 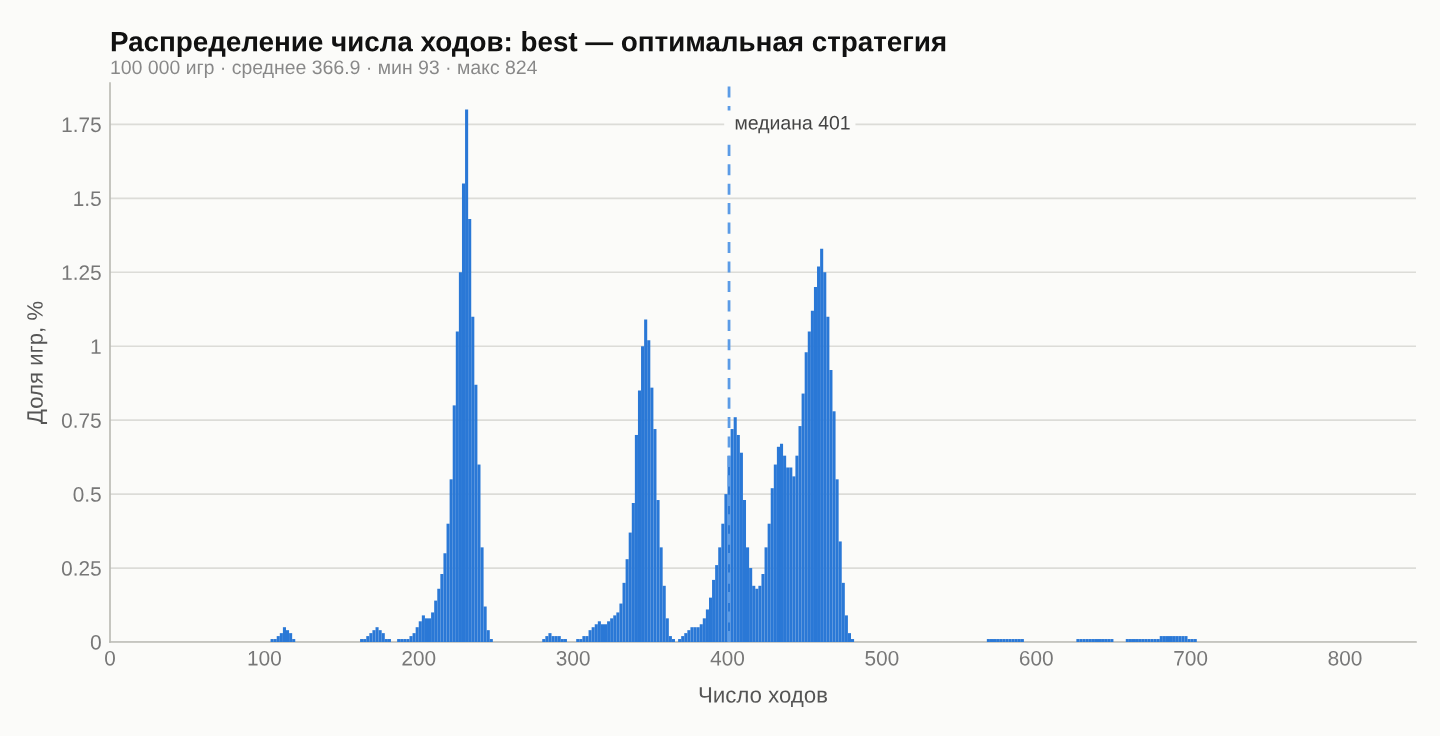 I want to click on x-tick-label: 600, so click(x=1036, y=658).